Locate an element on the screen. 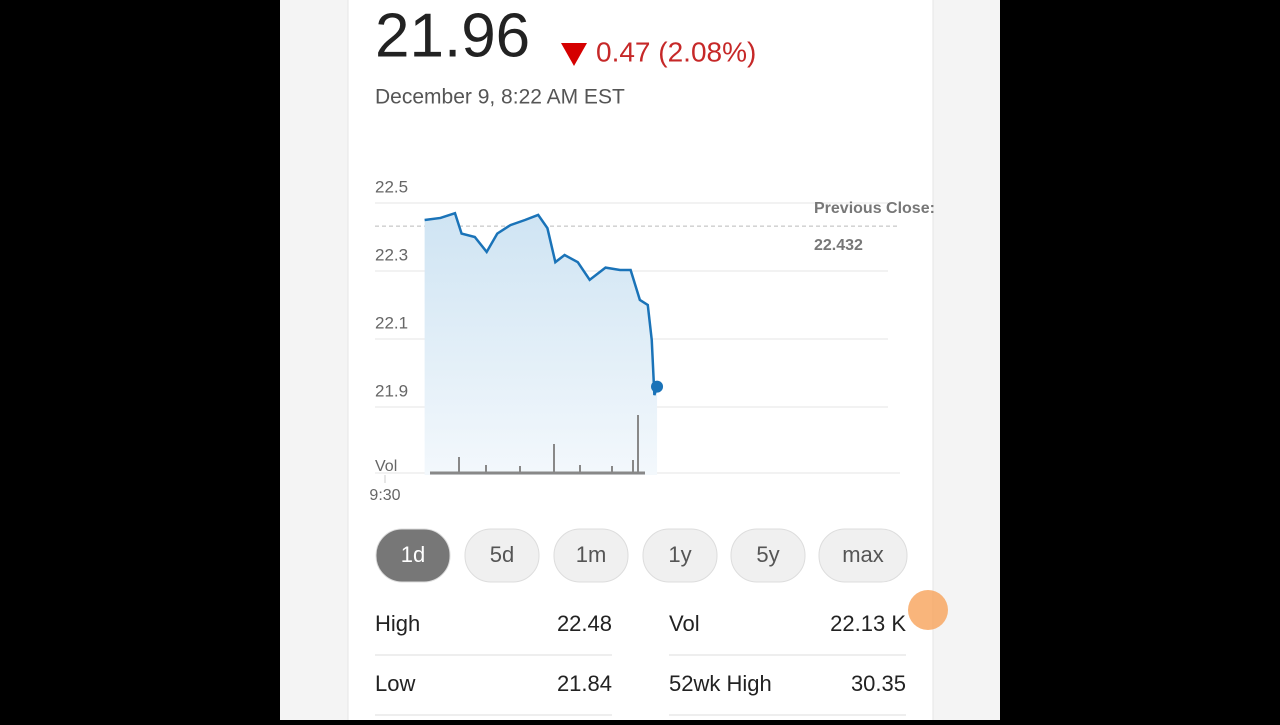 This screenshot has height=725, width=1280. range-label: 5y is located at coordinates (767, 554).